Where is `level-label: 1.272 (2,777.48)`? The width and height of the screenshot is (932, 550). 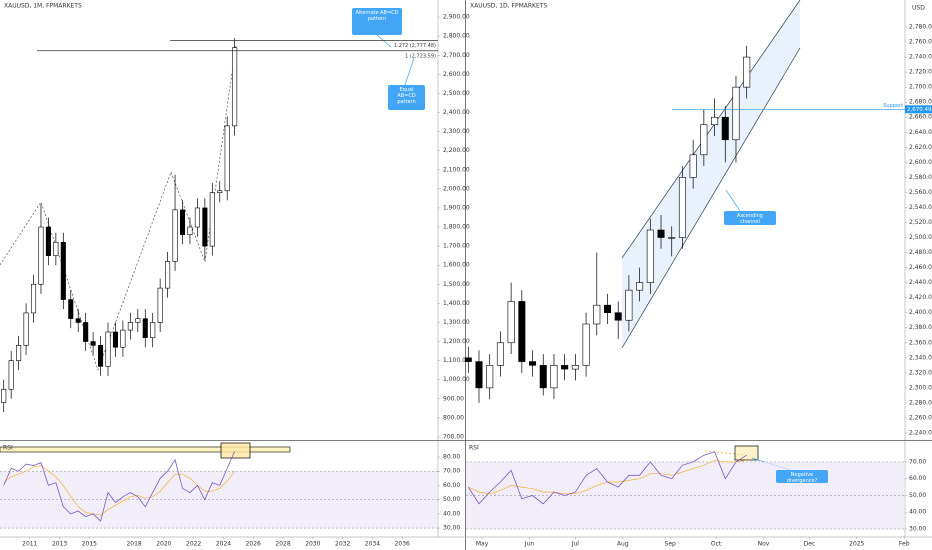 level-label: 1.272 (2,777.48) is located at coordinates (415, 46).